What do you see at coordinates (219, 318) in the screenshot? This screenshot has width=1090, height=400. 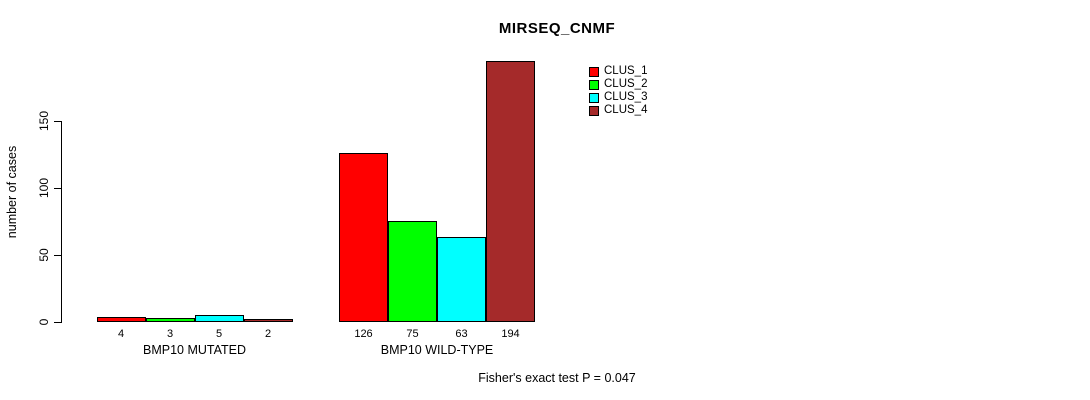 I see `bar-clus-3-bmp10-mutated` at bounding box center [219, 318].